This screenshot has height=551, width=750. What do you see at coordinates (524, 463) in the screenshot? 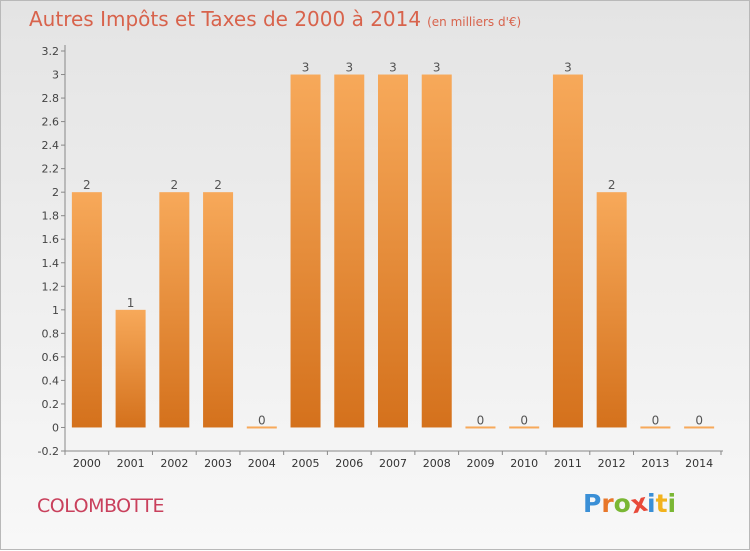
I see `x-tick-label: 2010` at bounding box center [524, 463].